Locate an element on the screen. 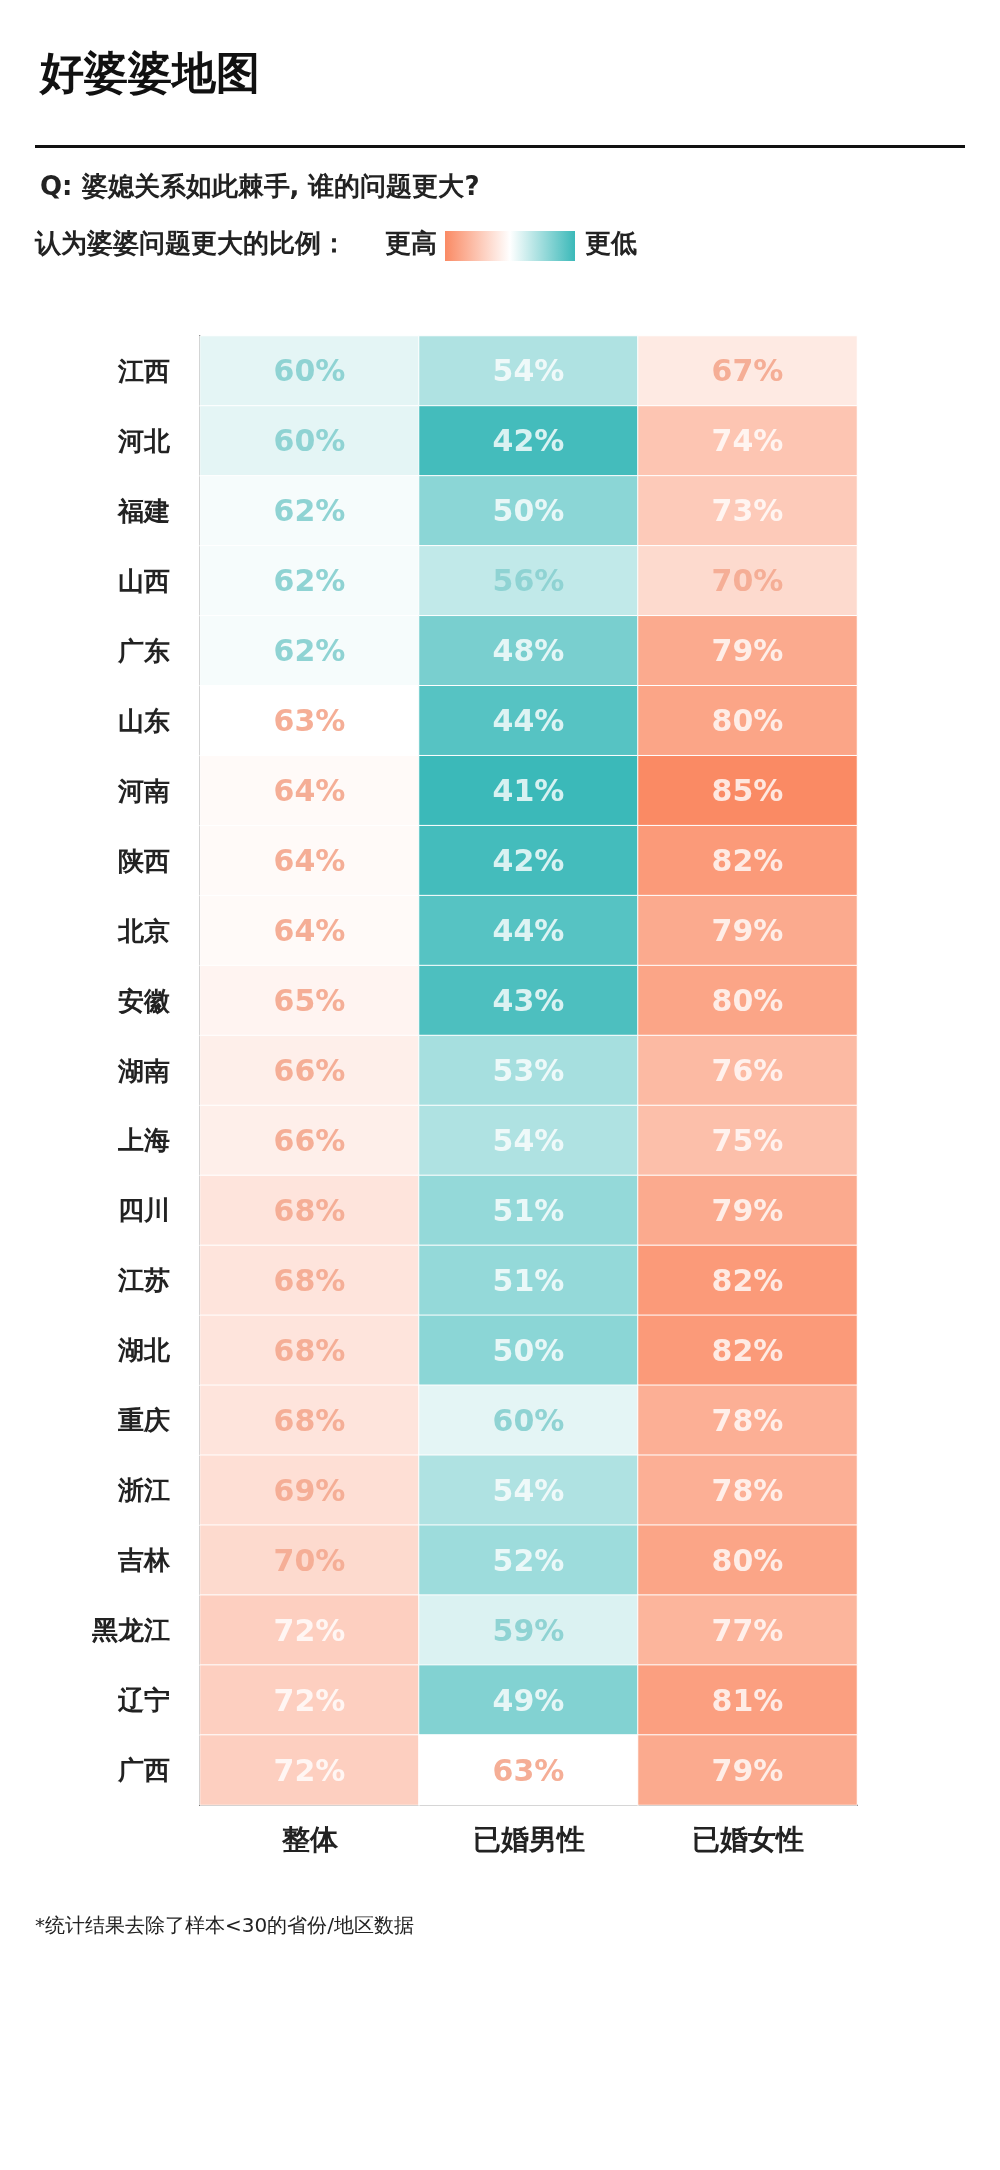 The height and width of the screenshot is (2170, 1000). text: 更高 is located at coordinates (411, 243).